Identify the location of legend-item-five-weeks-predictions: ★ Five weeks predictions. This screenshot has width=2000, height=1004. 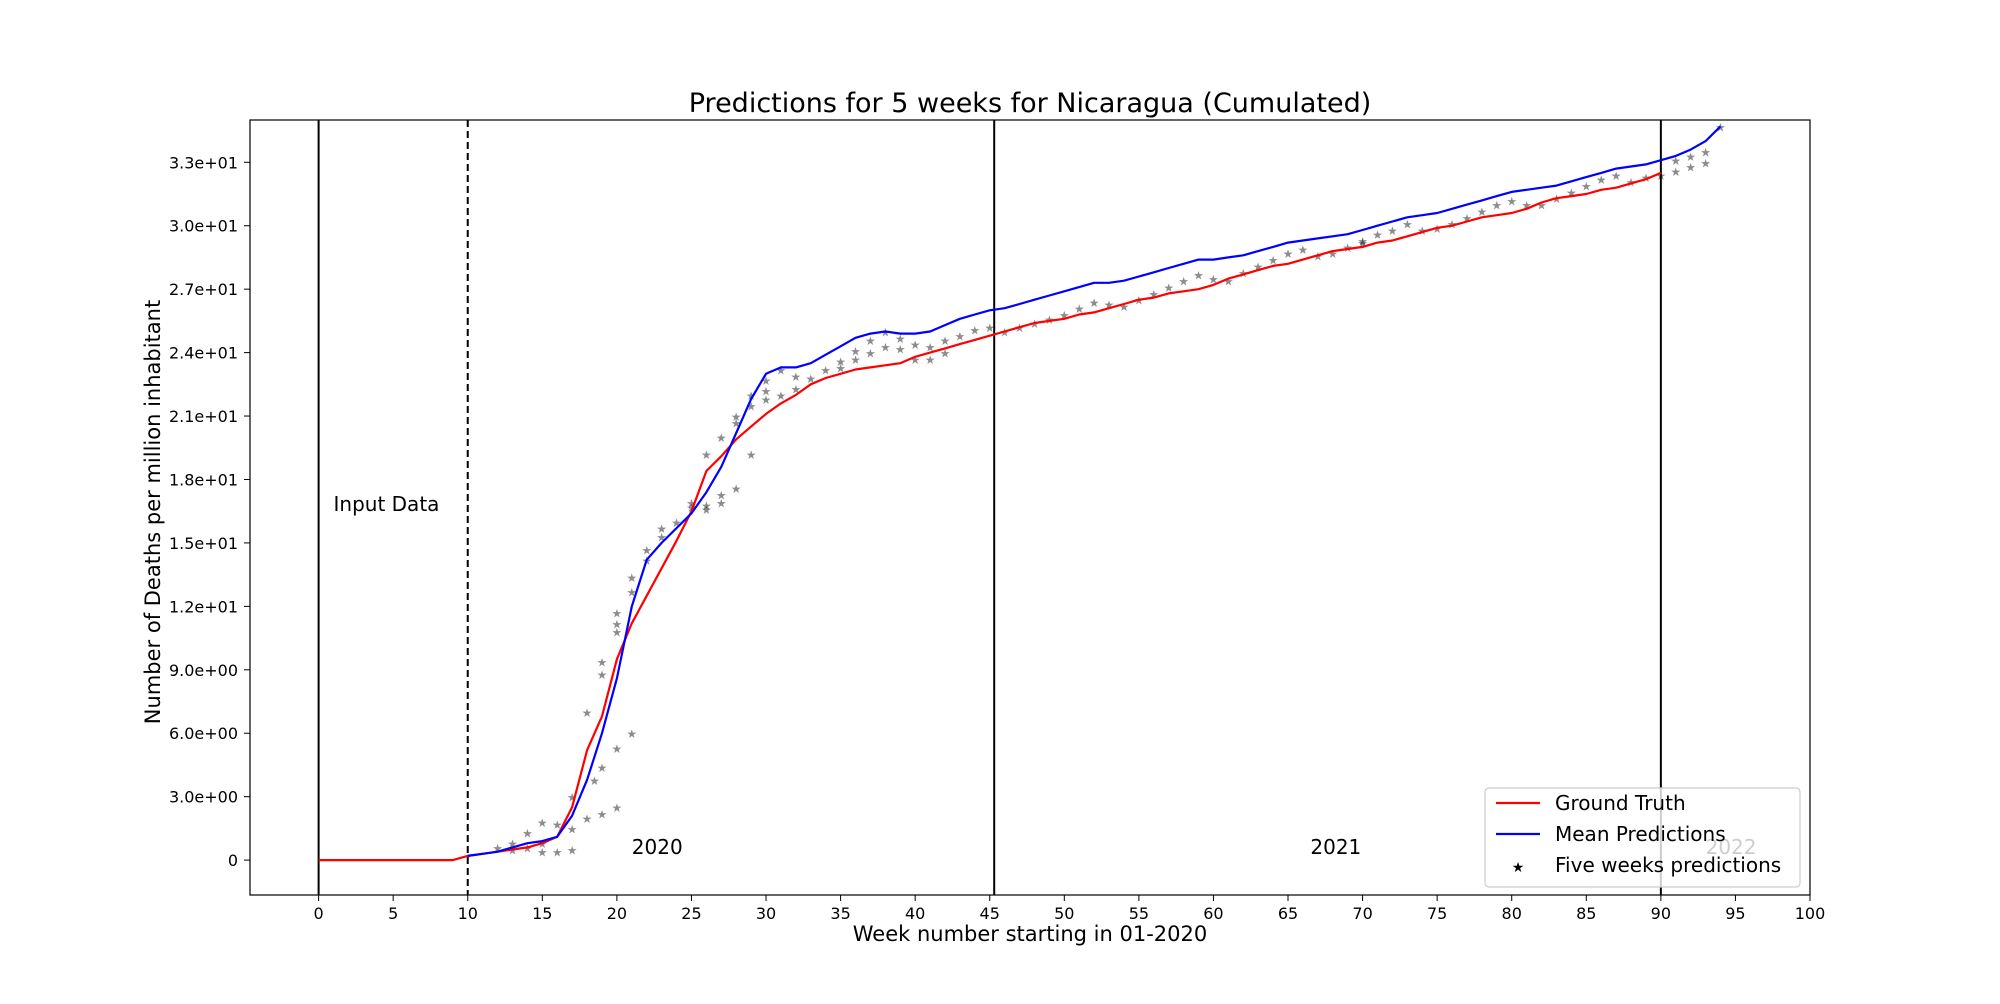
(1646, 865).